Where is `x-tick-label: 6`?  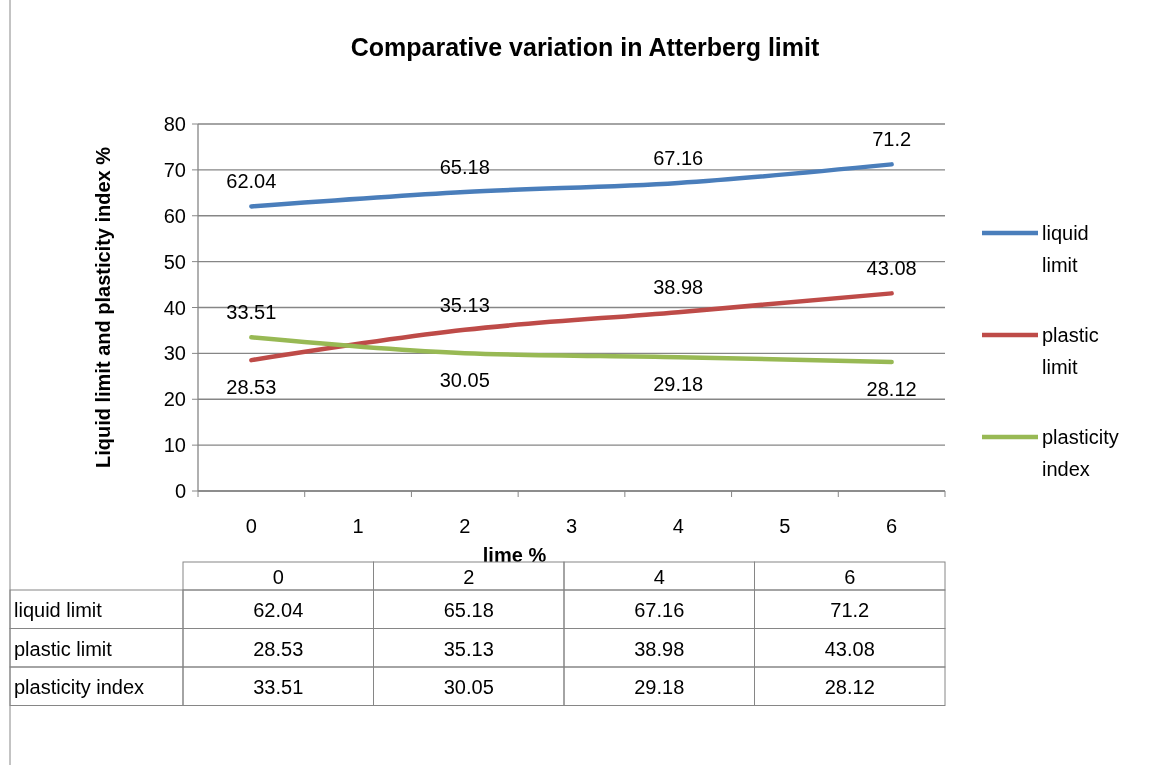
x-tick-label: 6 is located at coordinates (892, 526).